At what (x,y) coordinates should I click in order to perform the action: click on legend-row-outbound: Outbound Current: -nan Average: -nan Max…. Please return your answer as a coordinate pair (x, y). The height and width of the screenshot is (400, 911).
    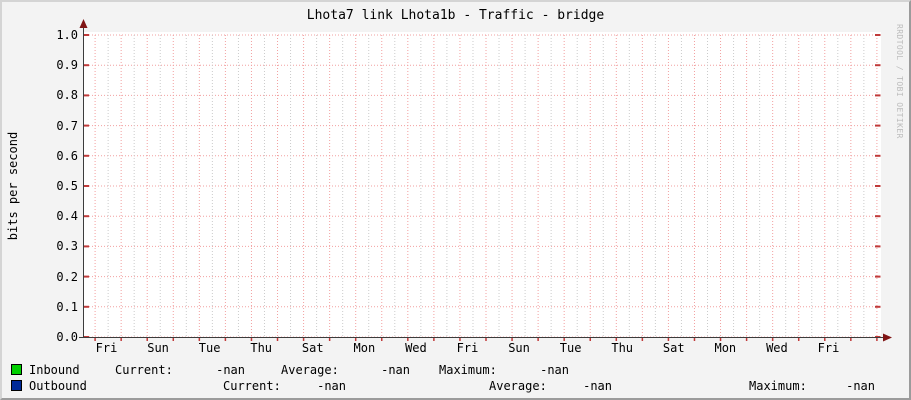
    Looking at the image, I should click on (455, 386).